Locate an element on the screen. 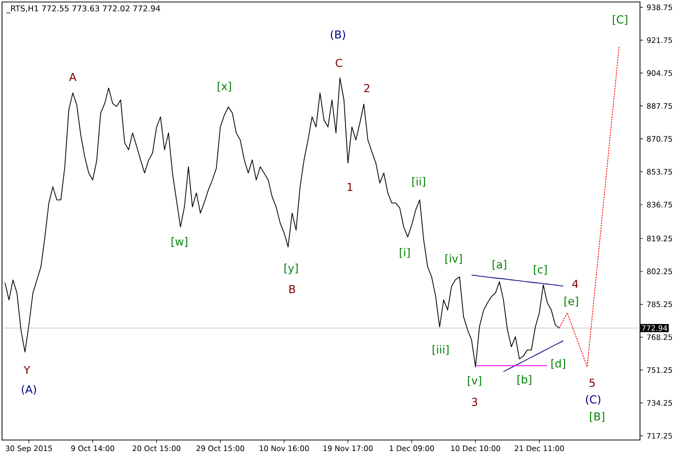 This screenshot has height=470, width=686. annotation: [d] is located at coordinates (558, 364).